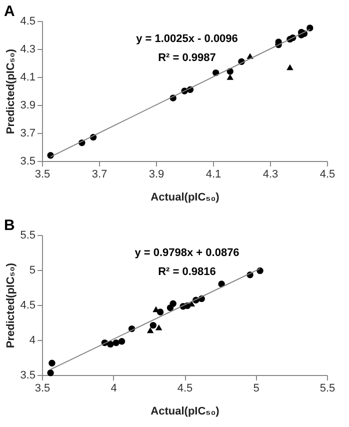 Image resolution: width=349 pixels, height=427 pixels. Describe the element at coordinates (28, 134) in the screenshot. I see `y-tick-label: 3.7` at that location.